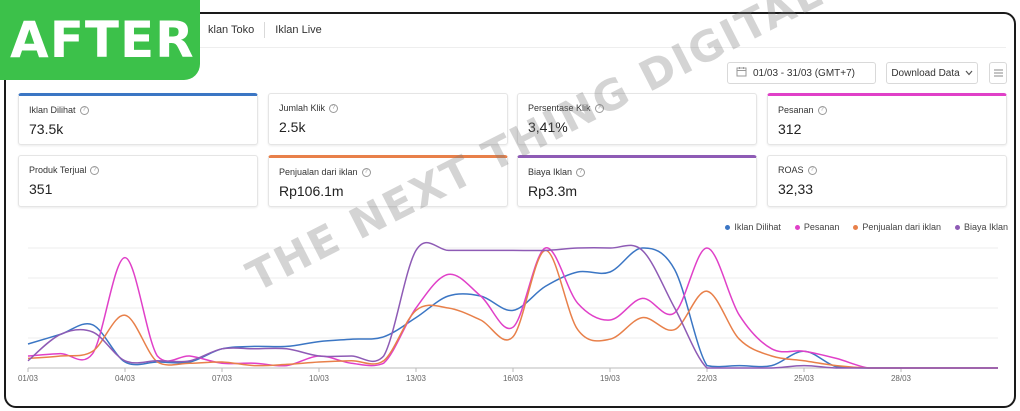  I want to click on legend-item-pesanan: Pesanan, so click(817, 227).